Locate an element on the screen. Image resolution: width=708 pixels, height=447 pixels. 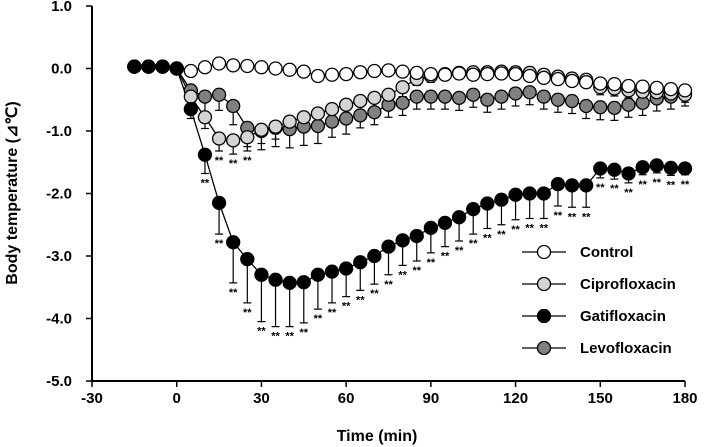
y-tick-label: -2.0 is located at coordinates (59, 194).